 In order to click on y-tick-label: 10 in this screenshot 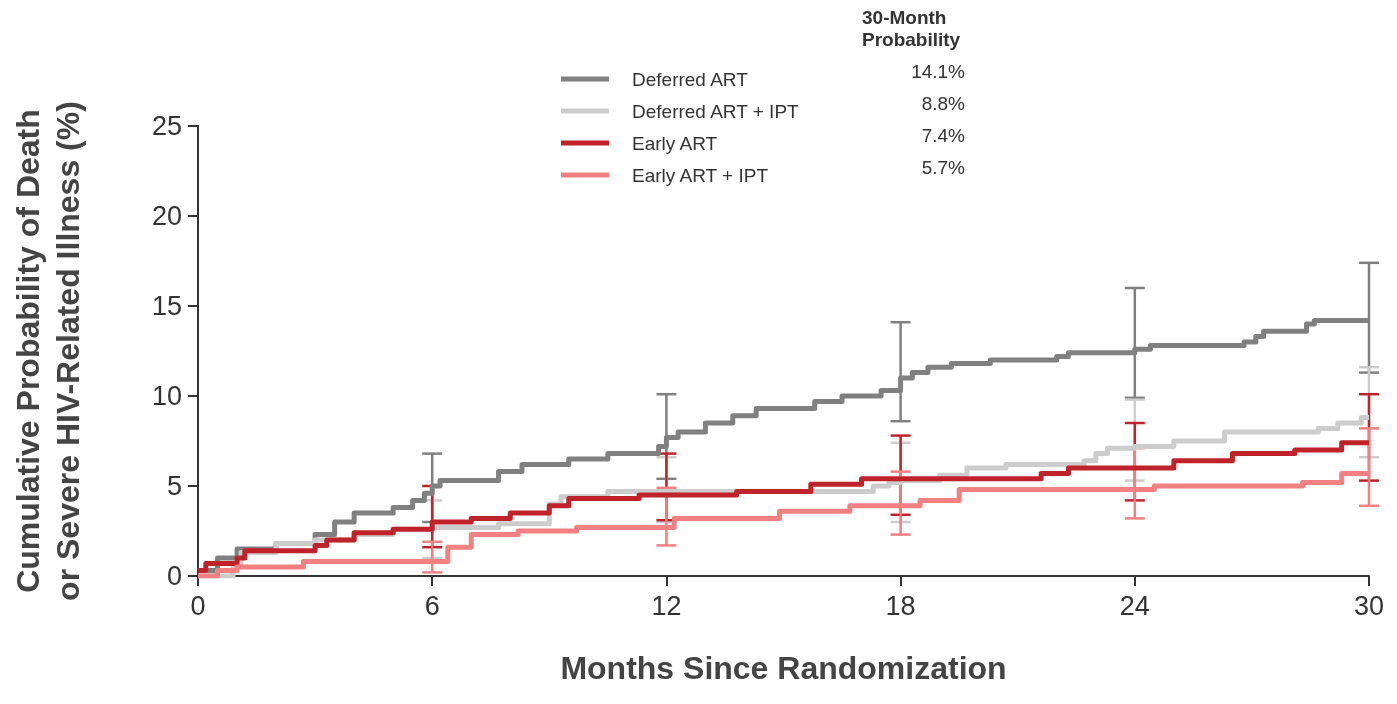, I will do `click(166, 396)`.